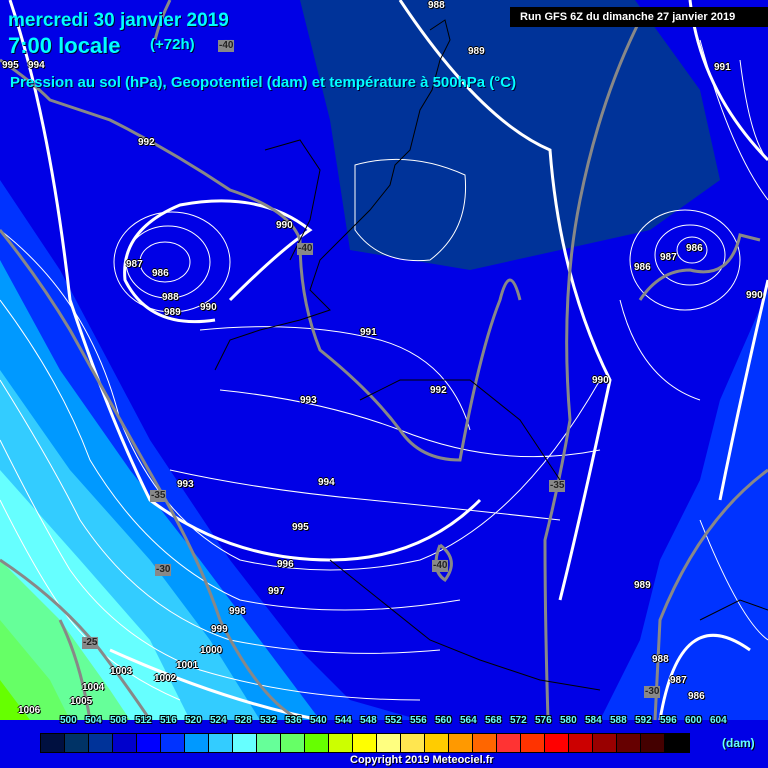 The width and height of the screenshot is (768, 768). What do you see at coordinates (81, 701) in the screenshot?
I see `isobar-label: 1005` at bounding box center [81, 701].